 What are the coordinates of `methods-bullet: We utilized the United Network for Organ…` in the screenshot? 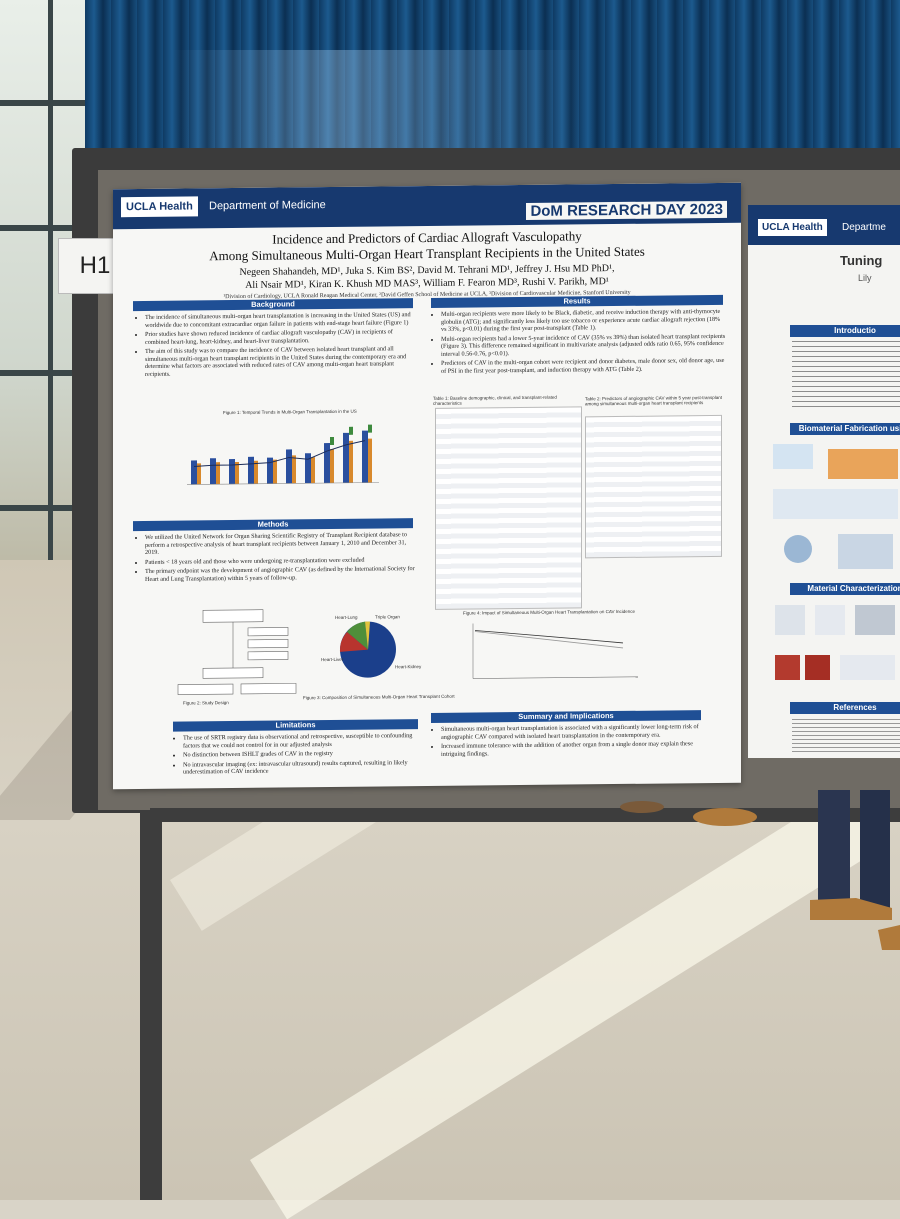 It's located at (281, 543).